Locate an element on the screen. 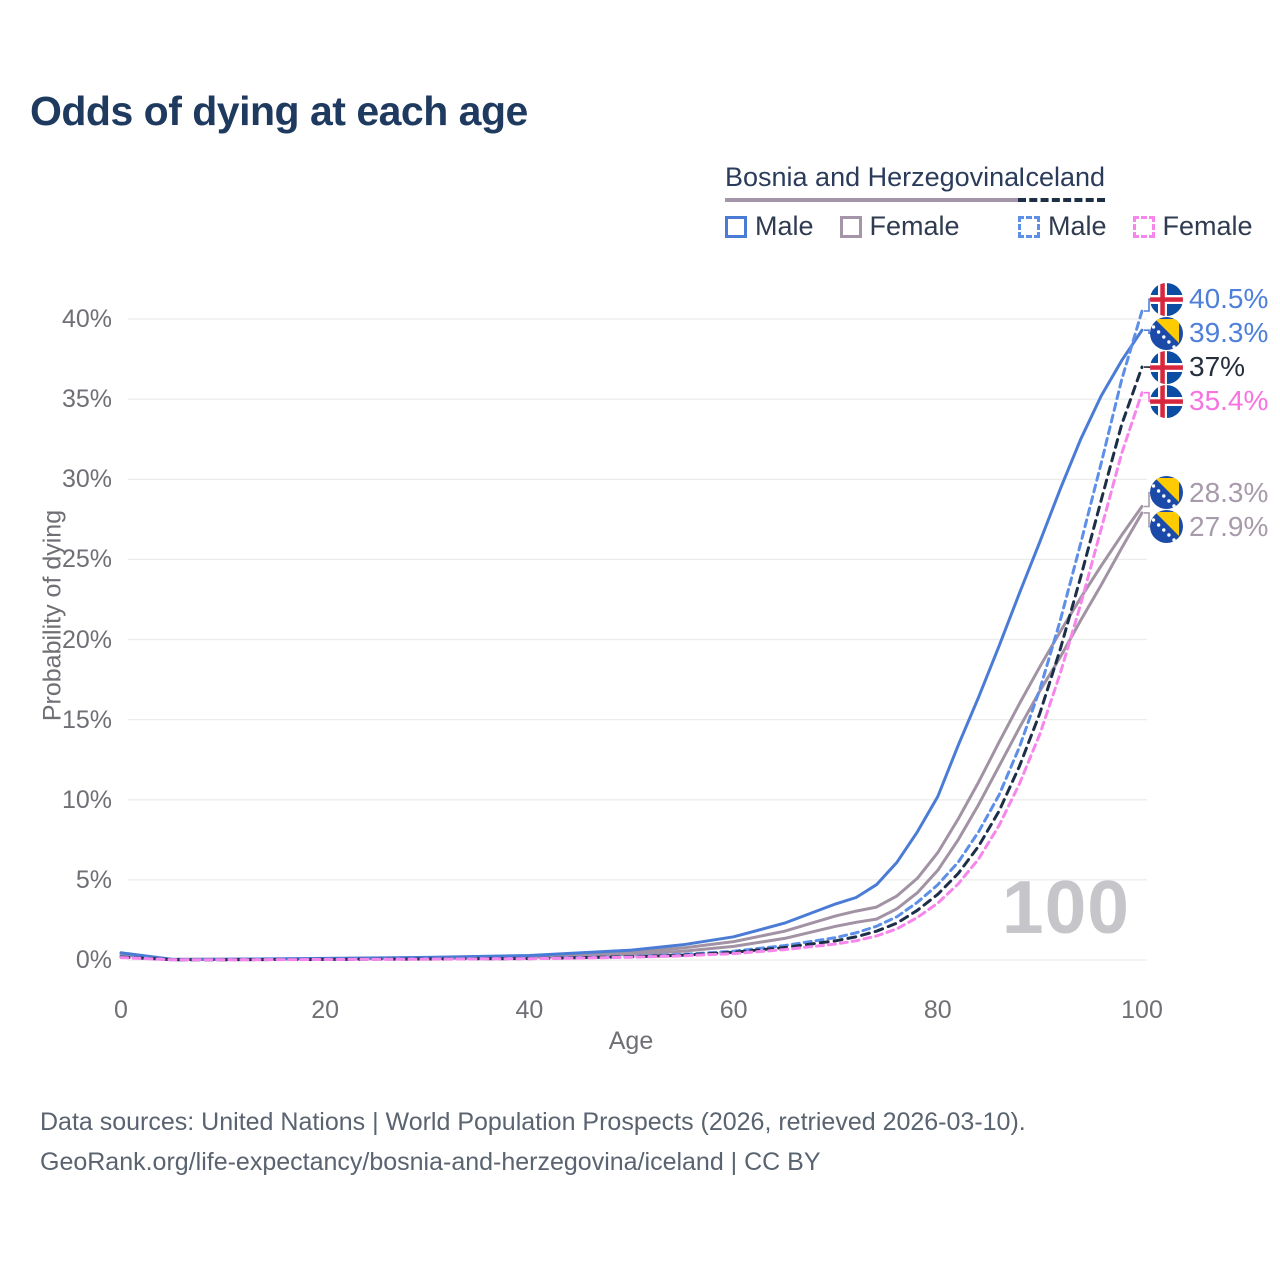  legend-item-iceland-female: Female is located at coordinates (1192, 226).